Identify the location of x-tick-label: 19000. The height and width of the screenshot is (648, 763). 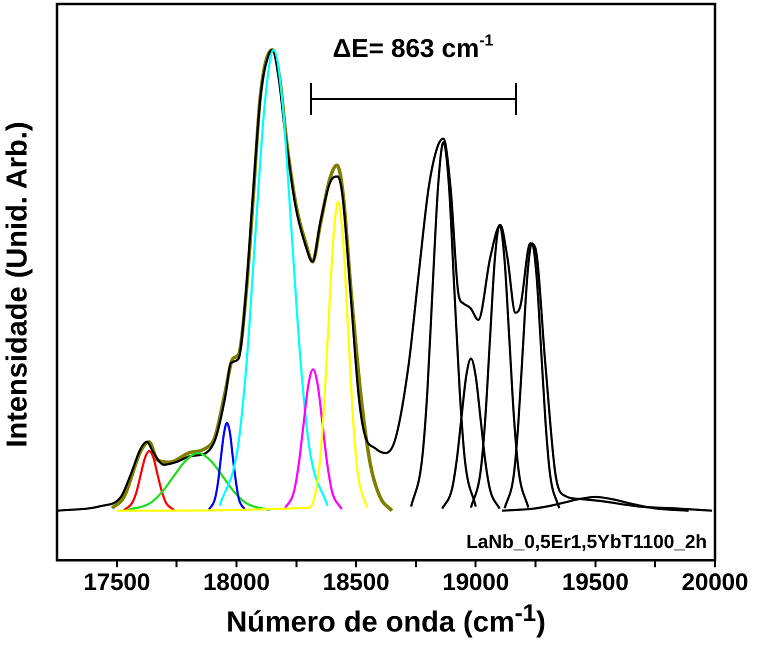
(476, 582).